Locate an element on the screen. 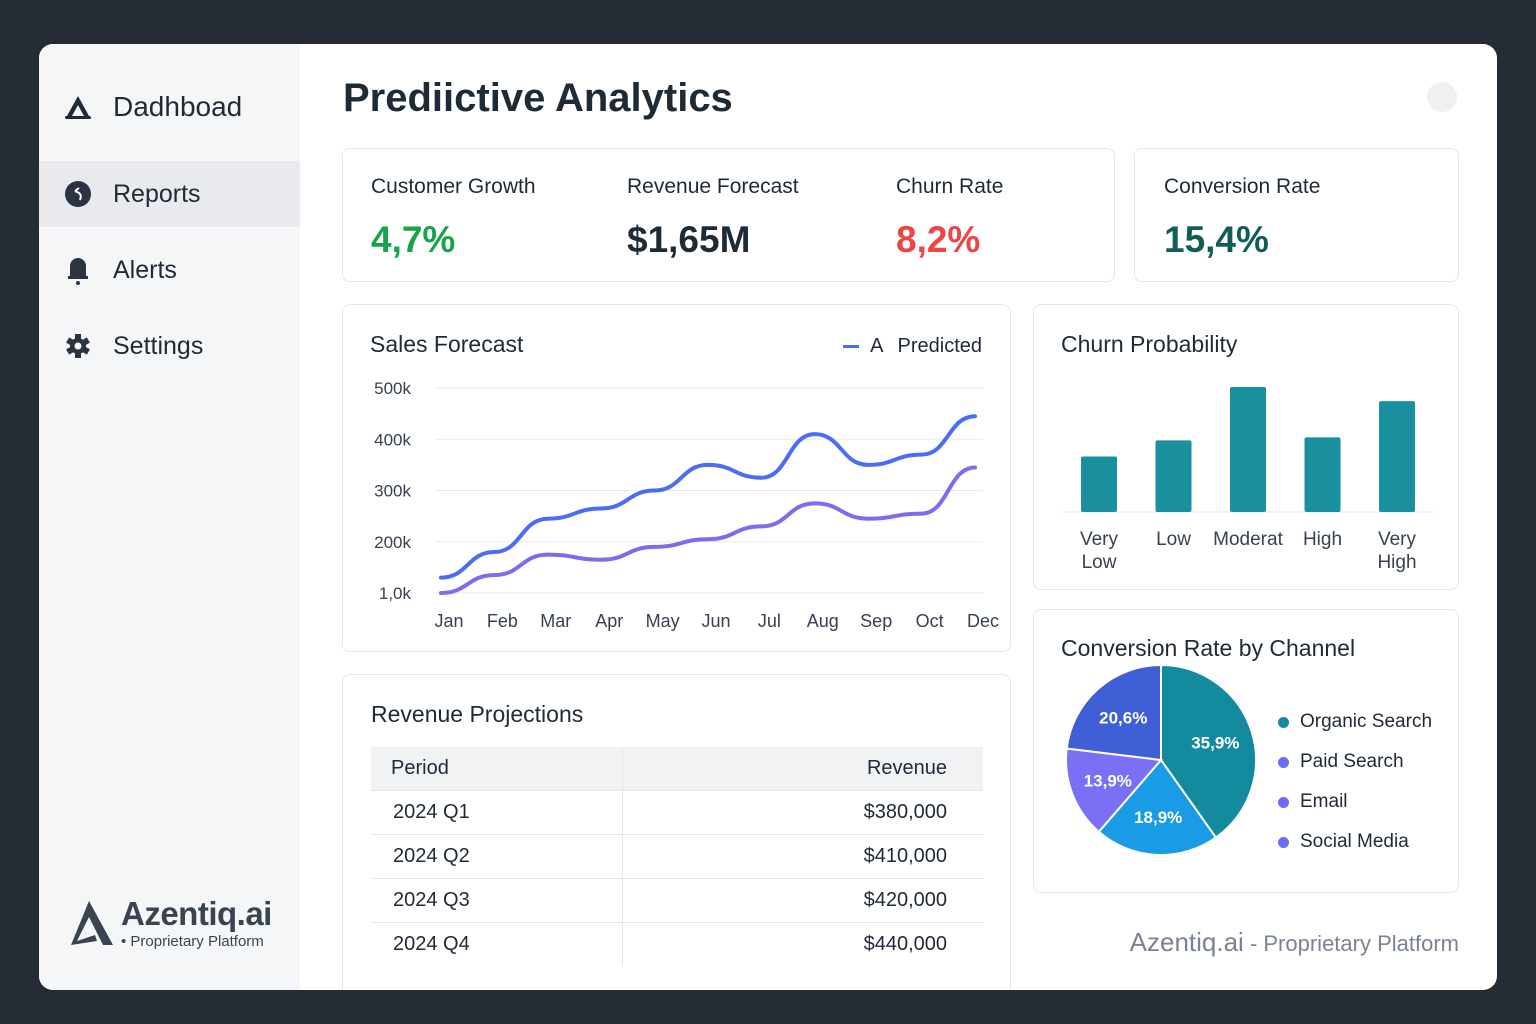  x-tick-label: Sep is located at coordinates (876, 621).